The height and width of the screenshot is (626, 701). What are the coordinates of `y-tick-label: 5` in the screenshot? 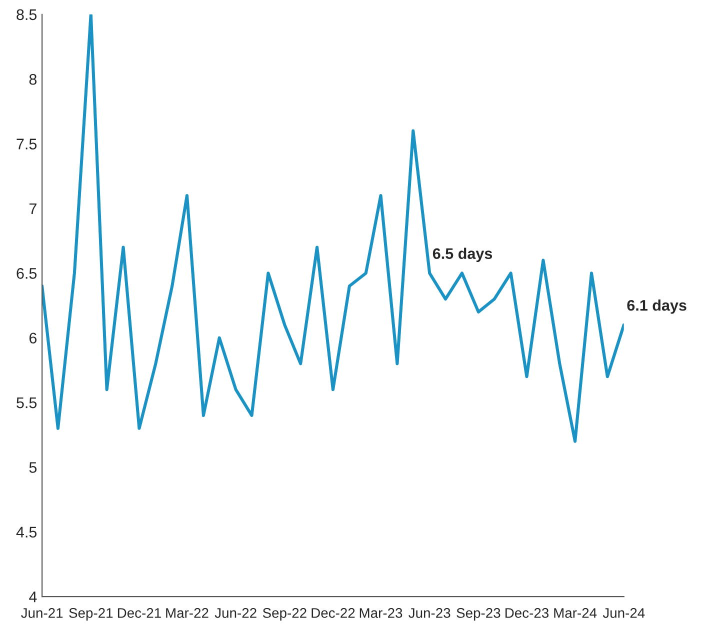 It's located at (33, 467).